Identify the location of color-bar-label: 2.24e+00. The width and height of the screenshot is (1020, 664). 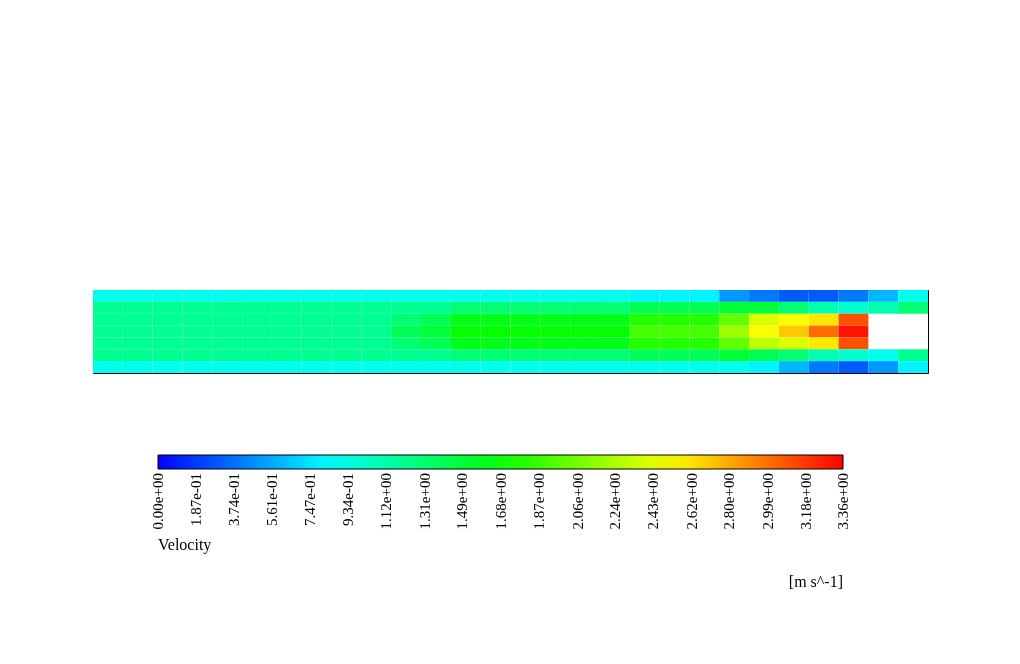
(614, 501).